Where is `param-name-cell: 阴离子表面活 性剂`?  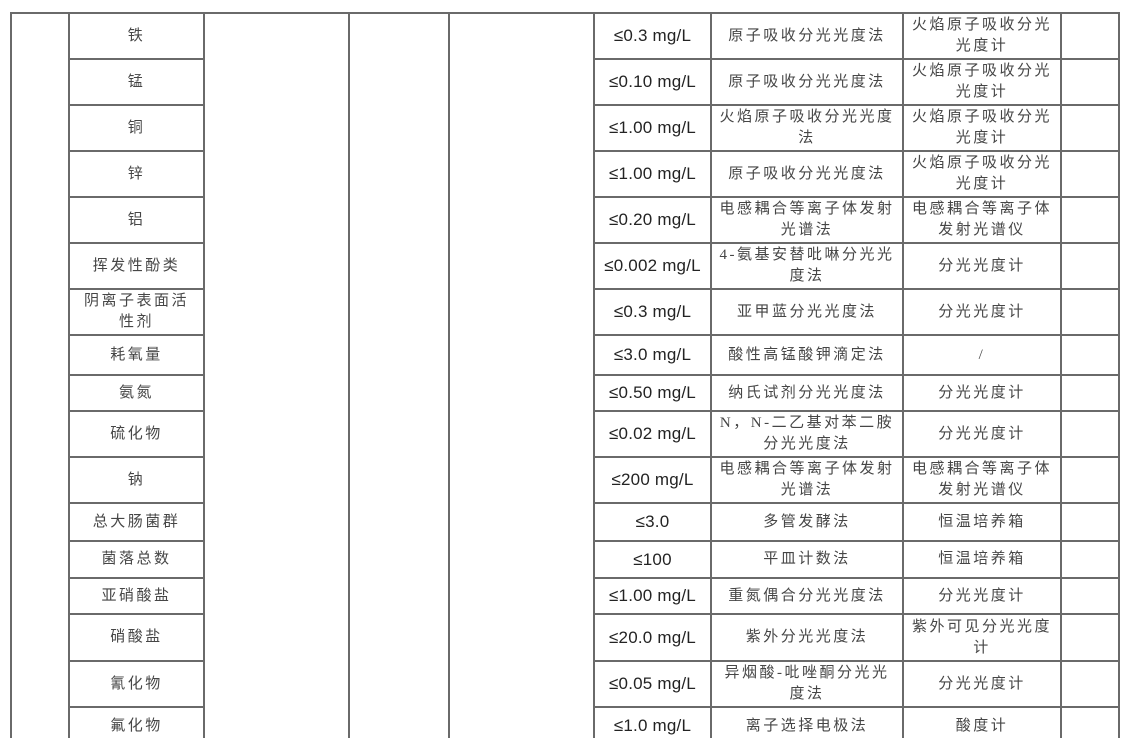
param-name-cell: 阴离子表面活 性剂 is located at coordinates (136, 312).